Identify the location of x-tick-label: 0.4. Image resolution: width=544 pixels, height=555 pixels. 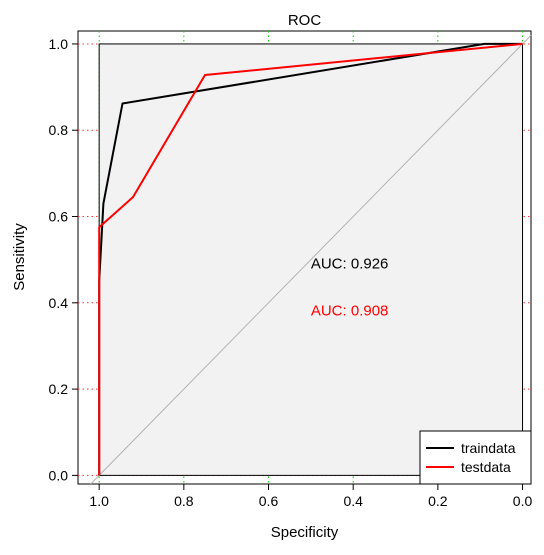
(353, 501).